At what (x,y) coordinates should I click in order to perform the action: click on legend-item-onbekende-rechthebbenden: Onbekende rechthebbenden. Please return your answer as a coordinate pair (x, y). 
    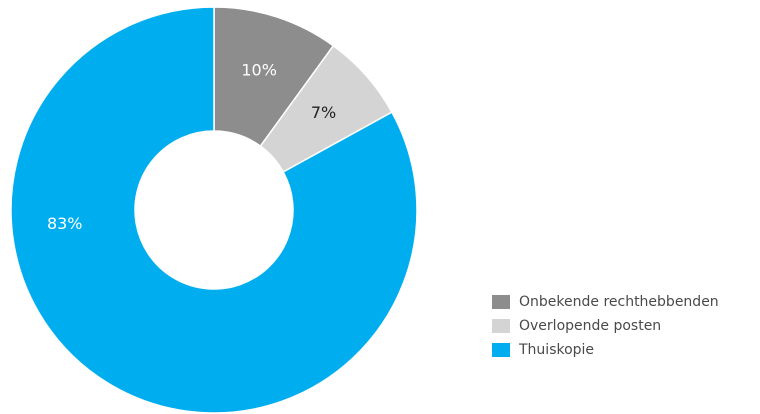
    Looking at the image, I should click on (605, 301).